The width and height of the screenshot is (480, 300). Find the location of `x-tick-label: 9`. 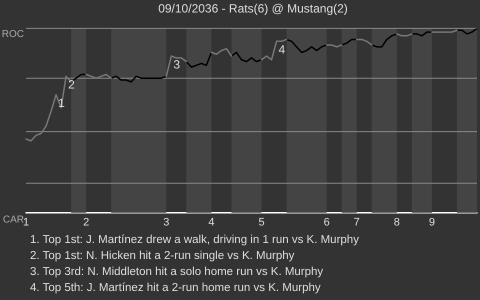

x-tick-label: 9 is located at coordinates (431, 222).